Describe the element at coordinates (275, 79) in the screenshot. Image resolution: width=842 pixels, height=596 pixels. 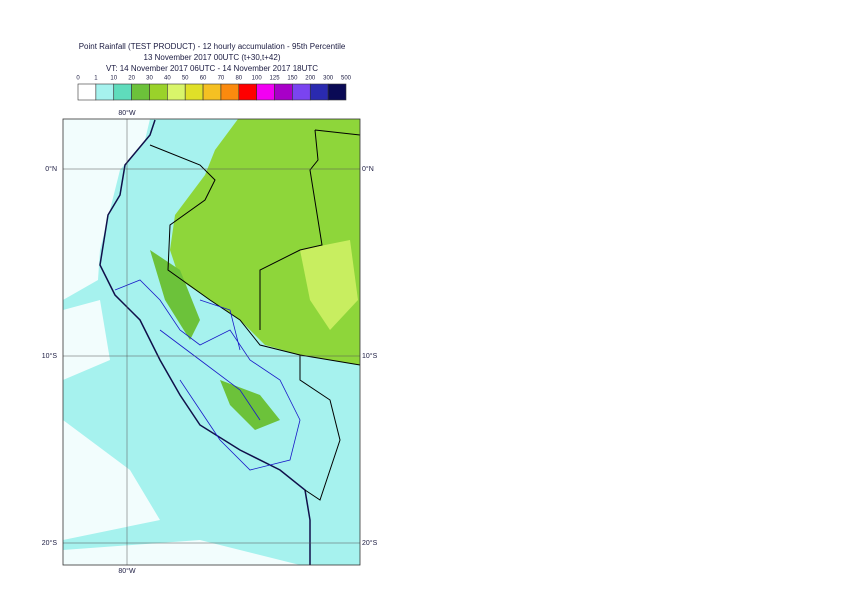
I see `legend-tick-label: 125` at that location.